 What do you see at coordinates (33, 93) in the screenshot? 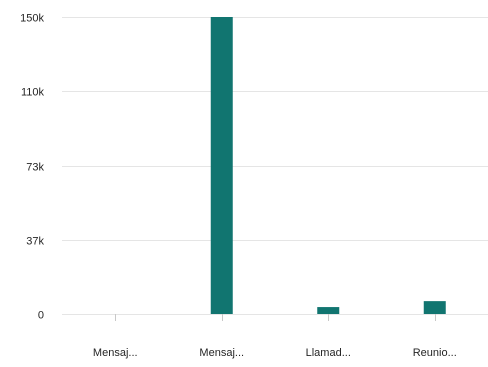
I see `y-tick-label: 110k` at bounding box center [33, 93].